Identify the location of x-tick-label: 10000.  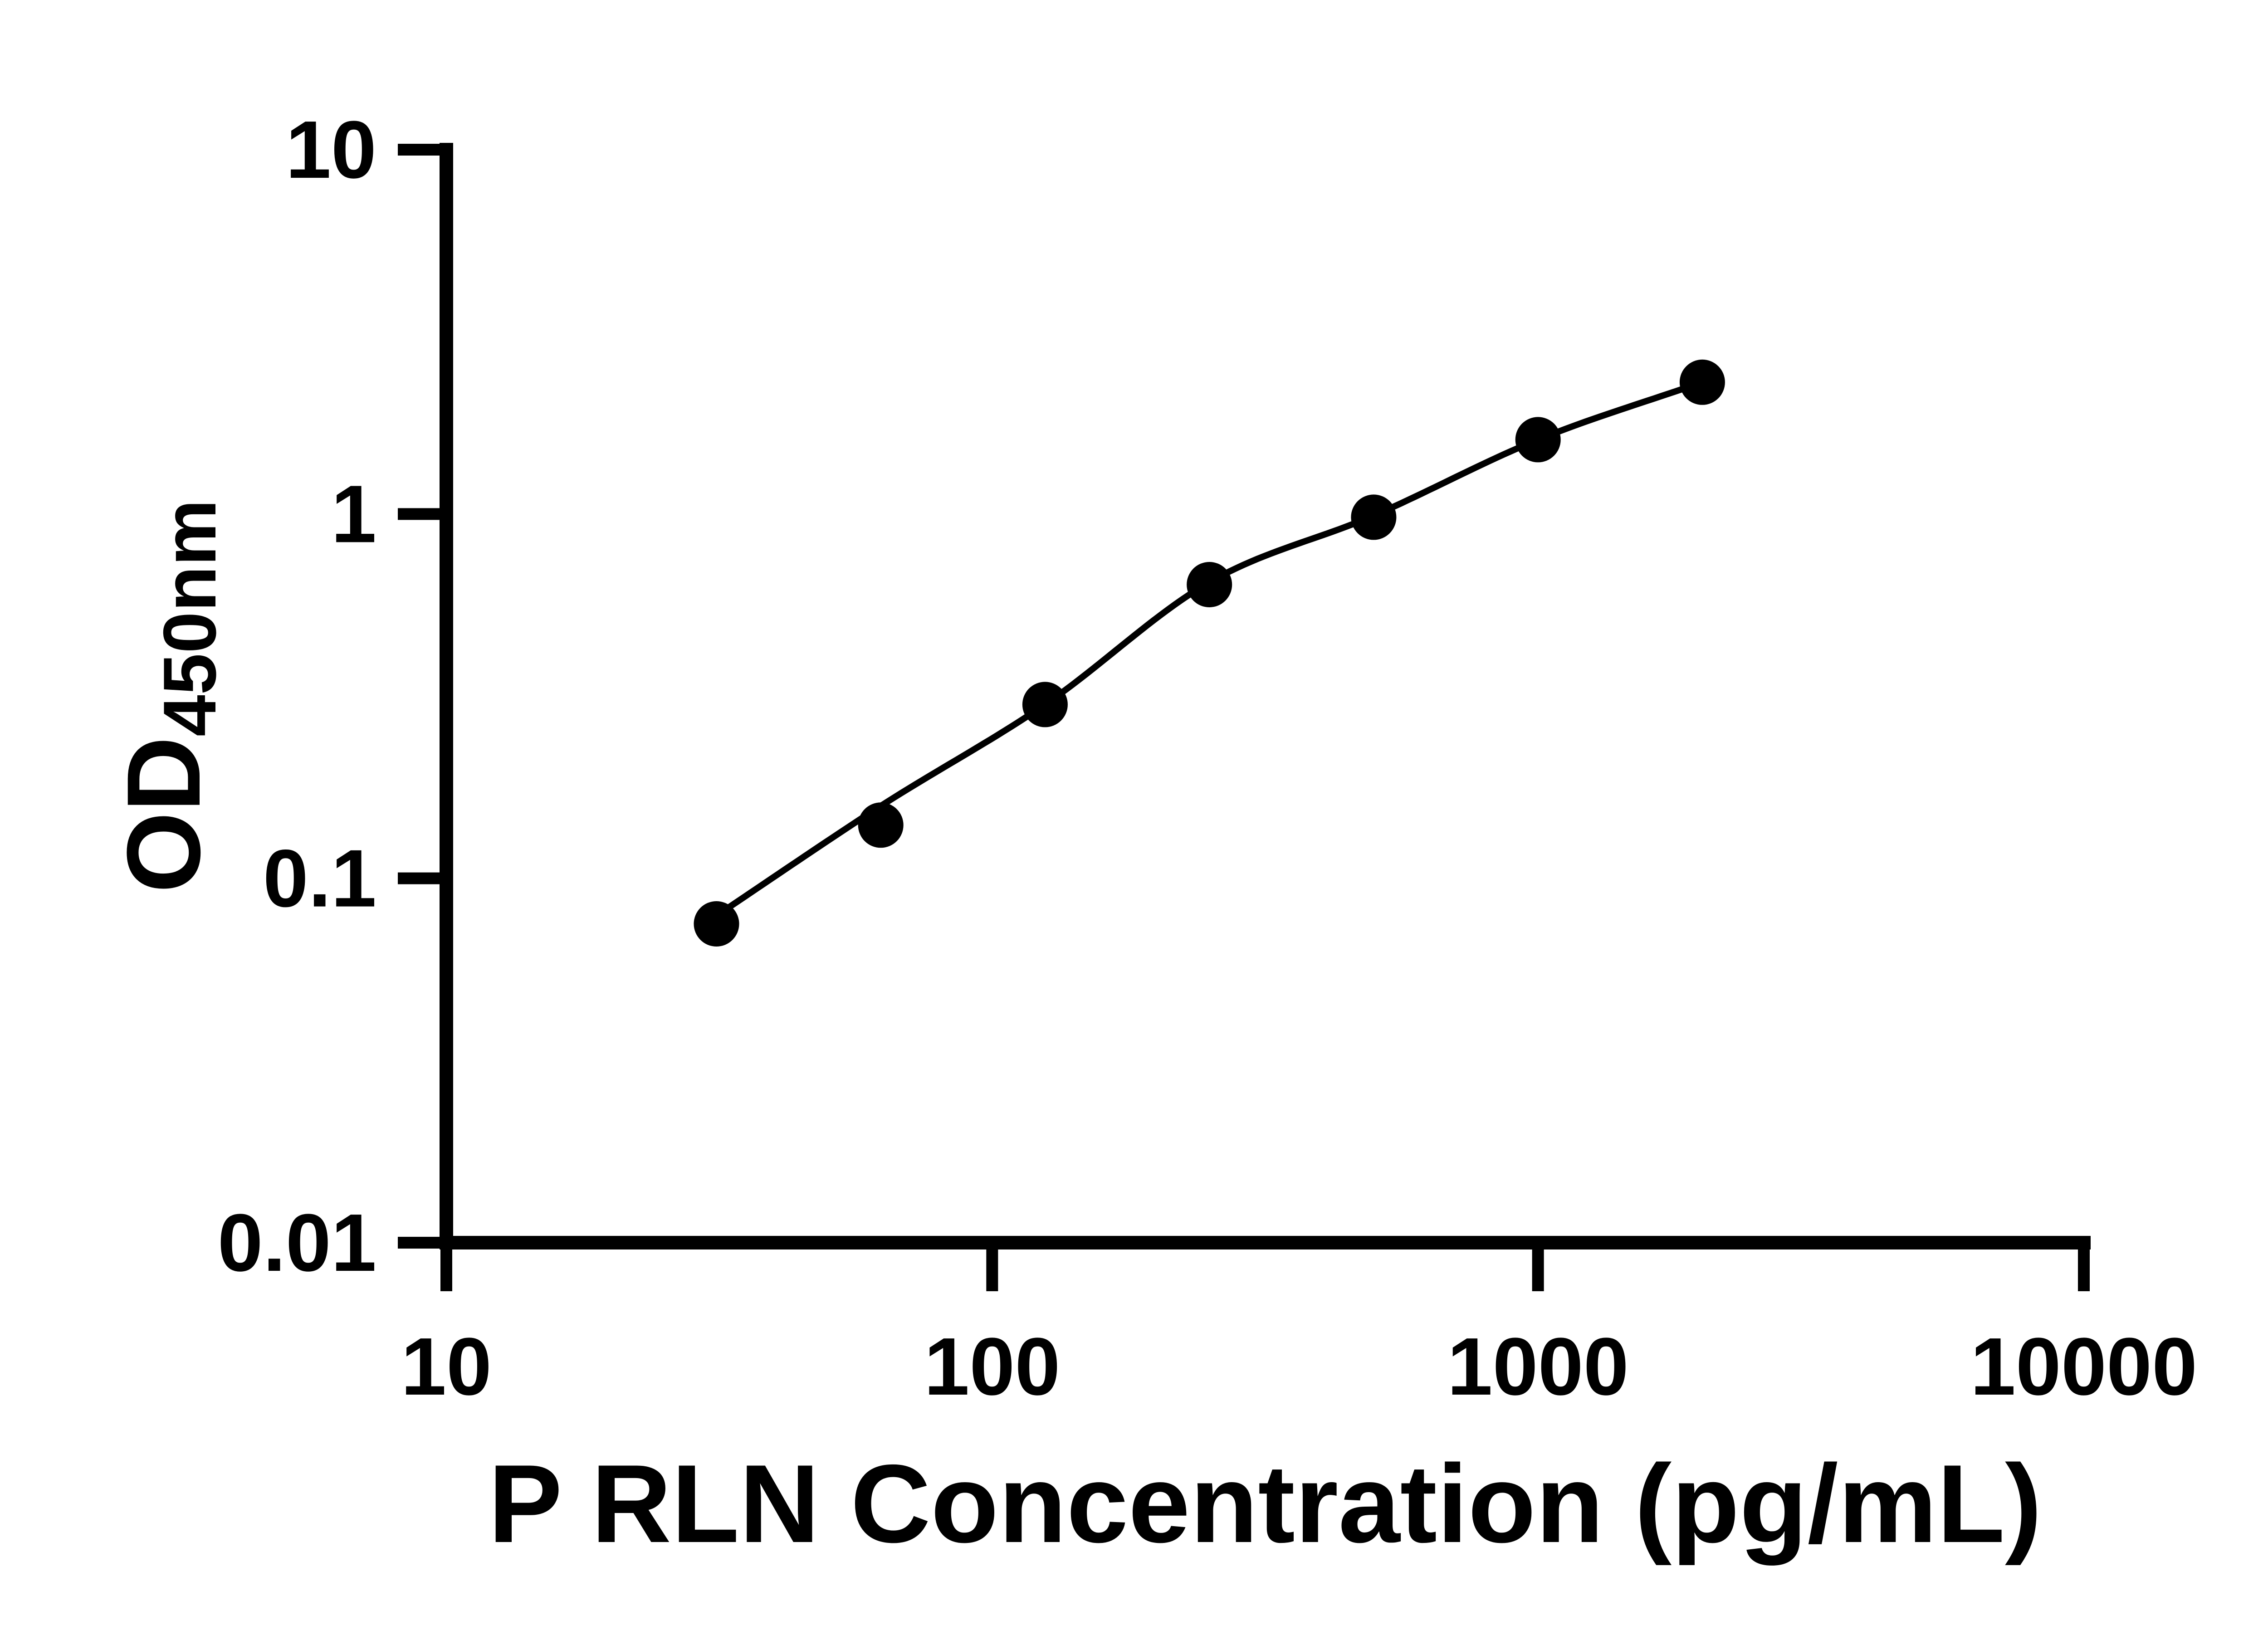
(2084, 1367).